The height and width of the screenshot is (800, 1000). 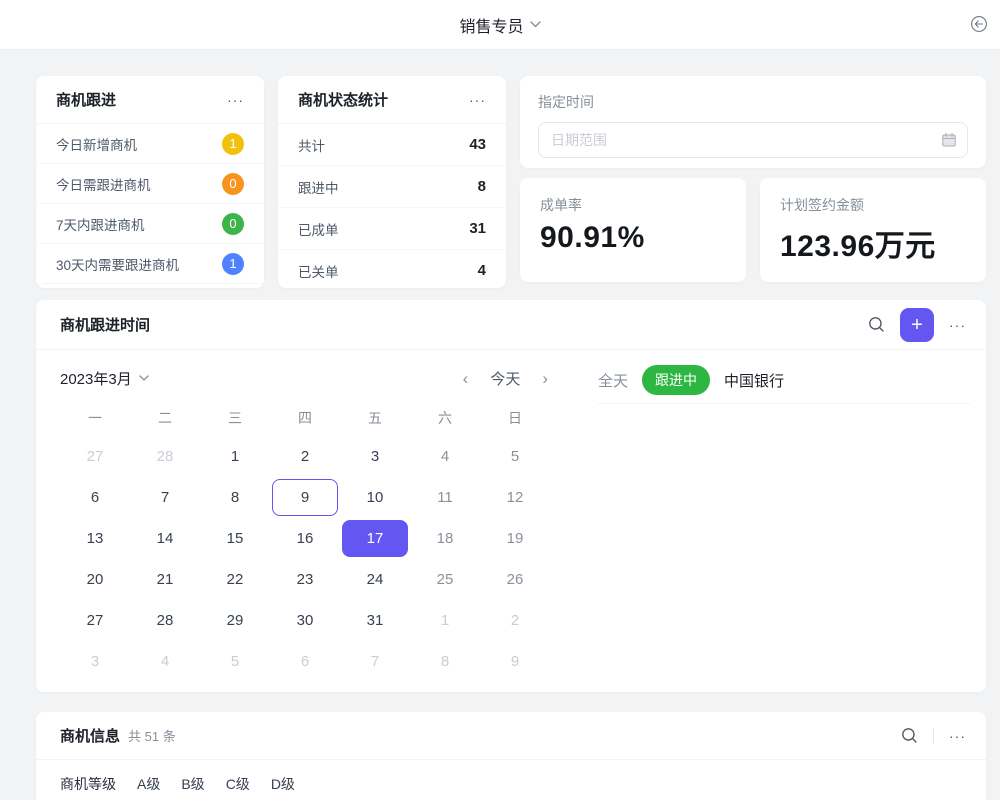 What do you see at coordinates (515, 661) in the screenshot?
I see `day-cell: 9` at bounding box center [515, 661].